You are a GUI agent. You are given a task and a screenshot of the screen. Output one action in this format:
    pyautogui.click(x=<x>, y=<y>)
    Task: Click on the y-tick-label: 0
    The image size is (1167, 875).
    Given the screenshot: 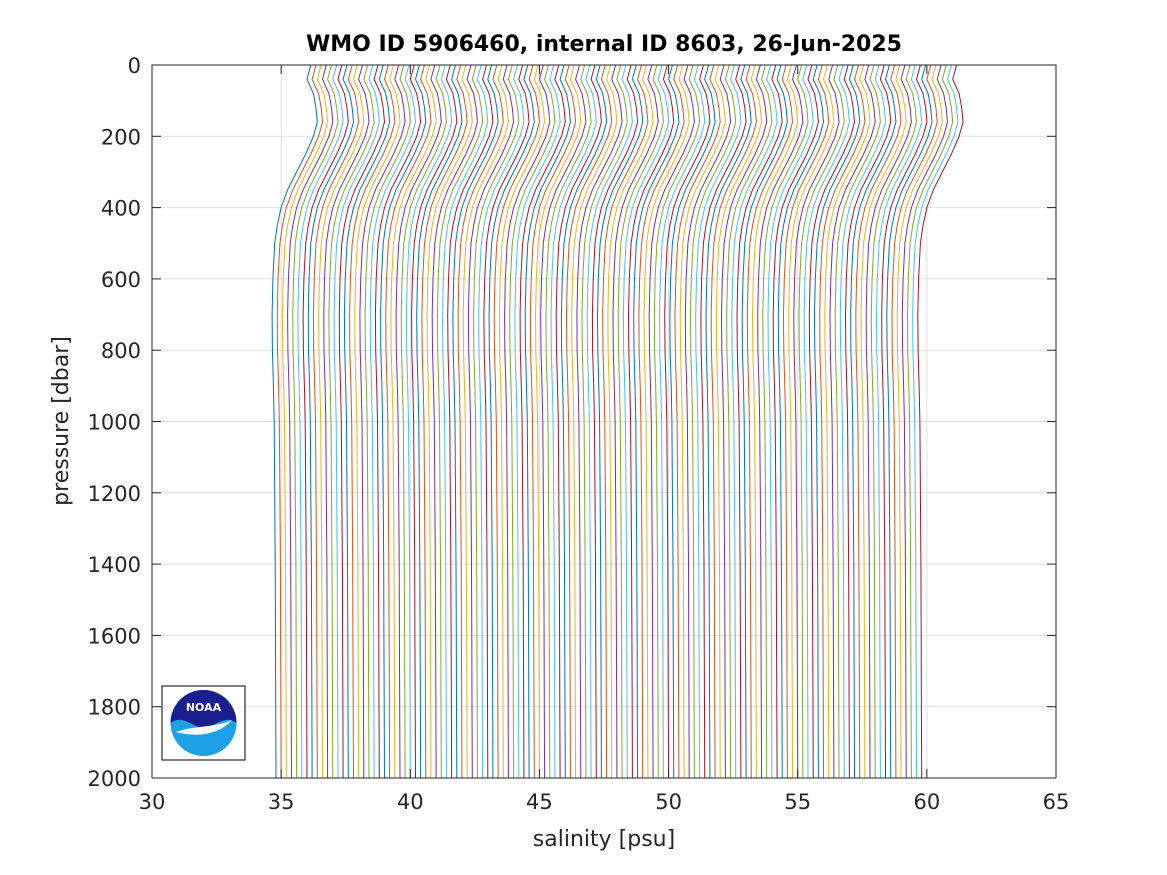 What is the action you would take?
    pyautogui.click(x=134, y=66)
    